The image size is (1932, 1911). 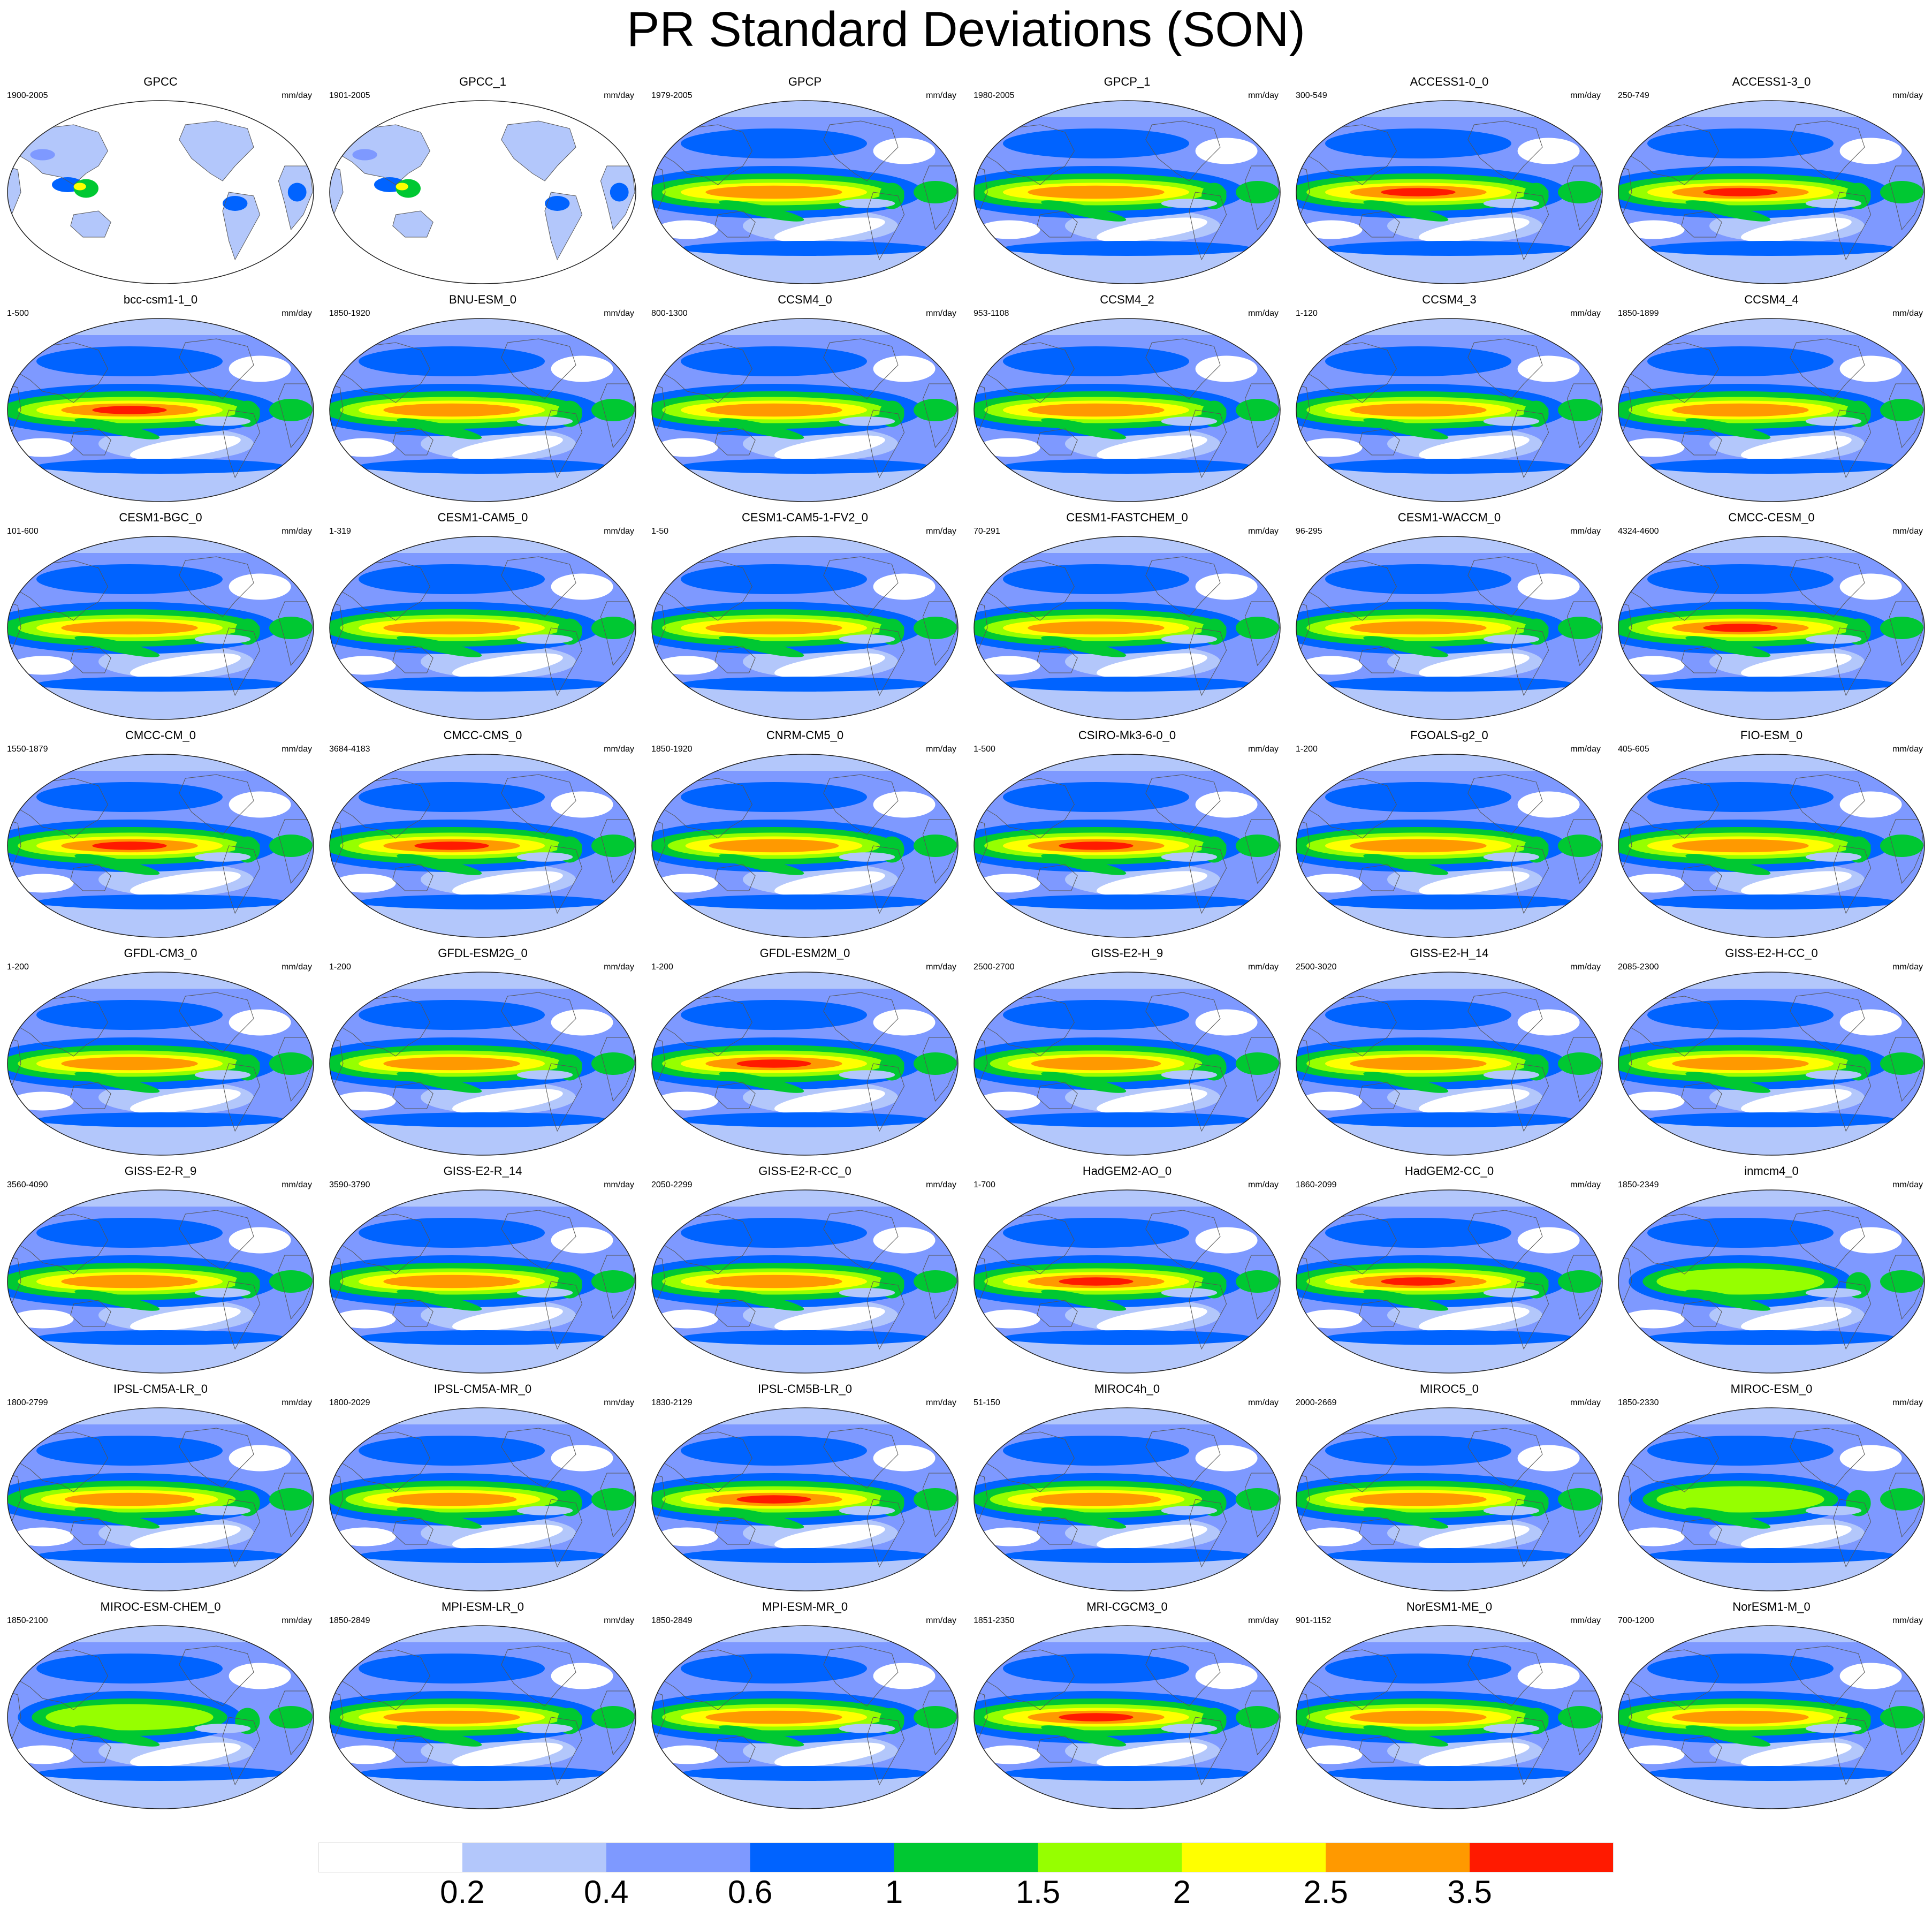 What do you see at coordinates (27, 1184) in the screenshot?
I see `panel-years: 3560-4090` at bounding box center [27, 1184].